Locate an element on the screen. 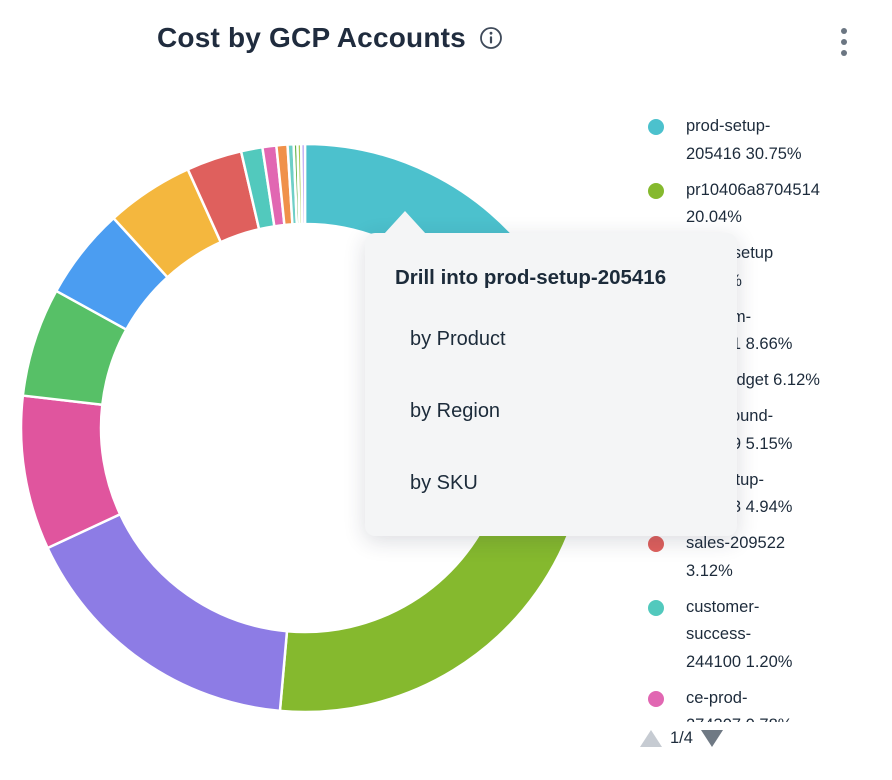 The width and height of the screenshot is (892, 780). legend-label-line: 20.04% is located at coordinates (714, 217).